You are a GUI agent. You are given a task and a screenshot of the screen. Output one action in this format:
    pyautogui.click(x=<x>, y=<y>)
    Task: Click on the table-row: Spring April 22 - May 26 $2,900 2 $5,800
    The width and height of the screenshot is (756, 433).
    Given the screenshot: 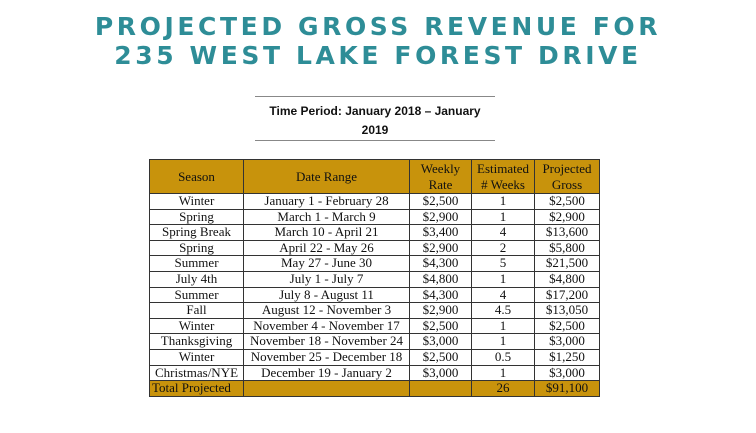 What is the action you would take?
    pyautogui.click(x=374, y=248)
    